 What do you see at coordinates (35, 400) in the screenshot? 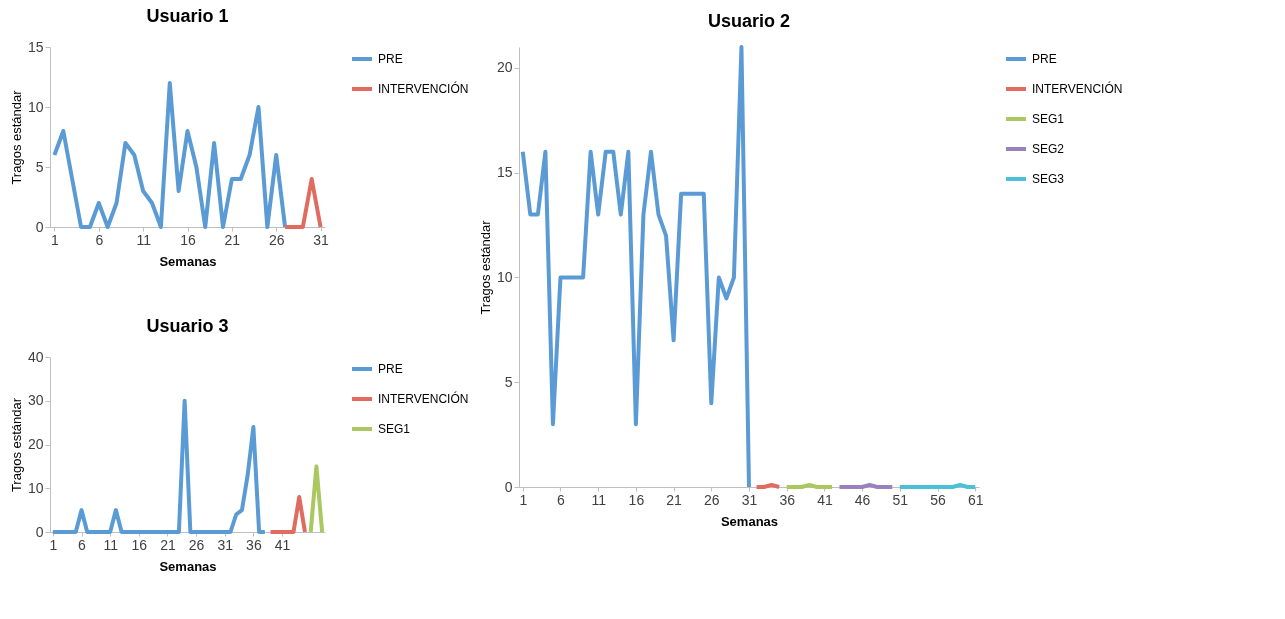
I see `y-tick-label: 30` at bounding box center [35, 400].